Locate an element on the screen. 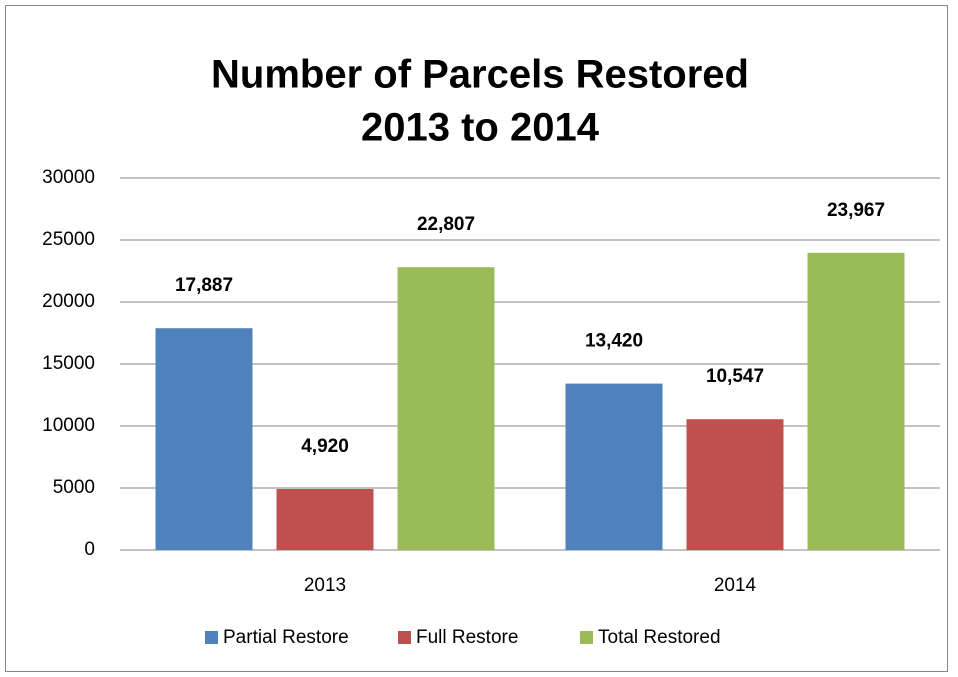  y-tick-label: 0 is located at coordinates (89, 549).